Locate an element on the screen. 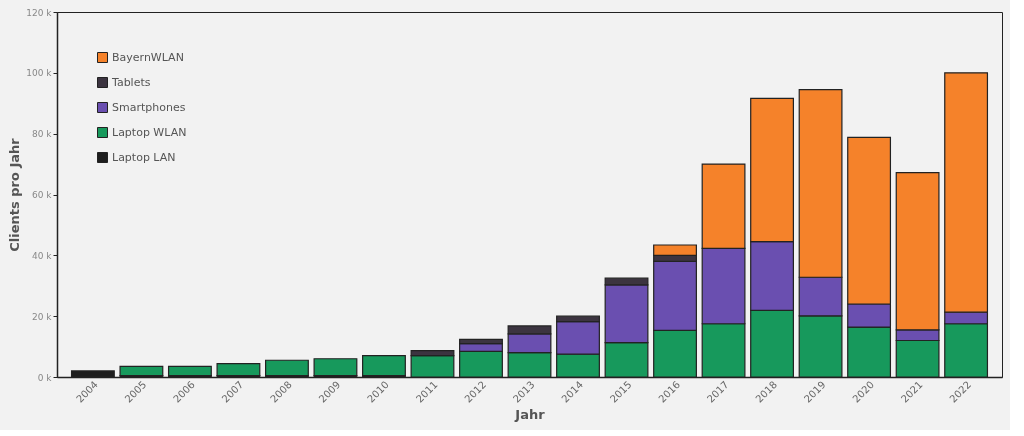 The width and height of the screenshot is (1024, 436). y-tick-label: 20 k is located at coordinates (42, 316).